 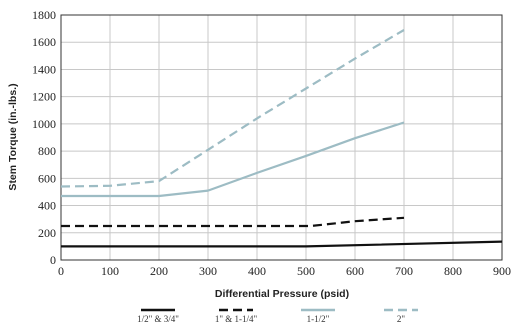 I want to click on legend: 1/2" & 3/4" 1" & 1-1/4" 1-1/2" 2", so click(x=277, y=316).